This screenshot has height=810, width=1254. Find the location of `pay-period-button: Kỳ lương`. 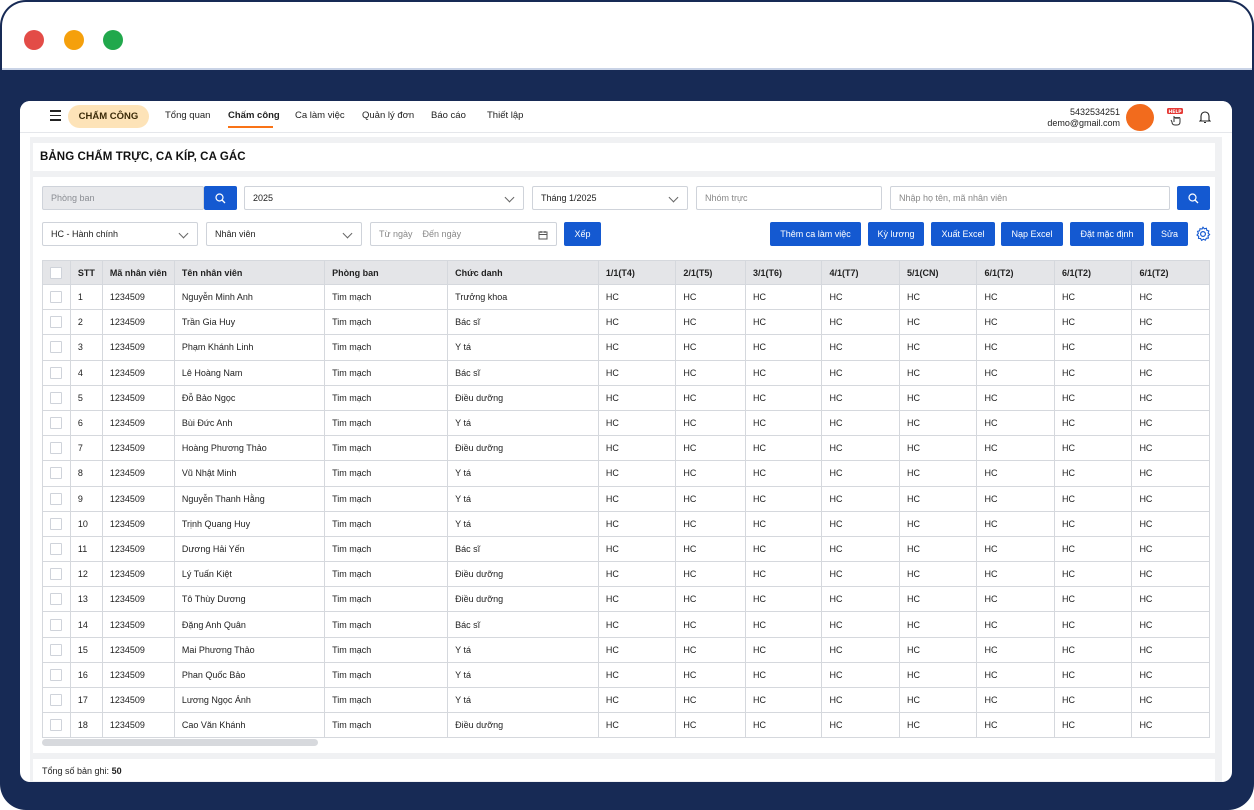

pay-period-button: Kỳ lương is located at coordinates (896, 234).